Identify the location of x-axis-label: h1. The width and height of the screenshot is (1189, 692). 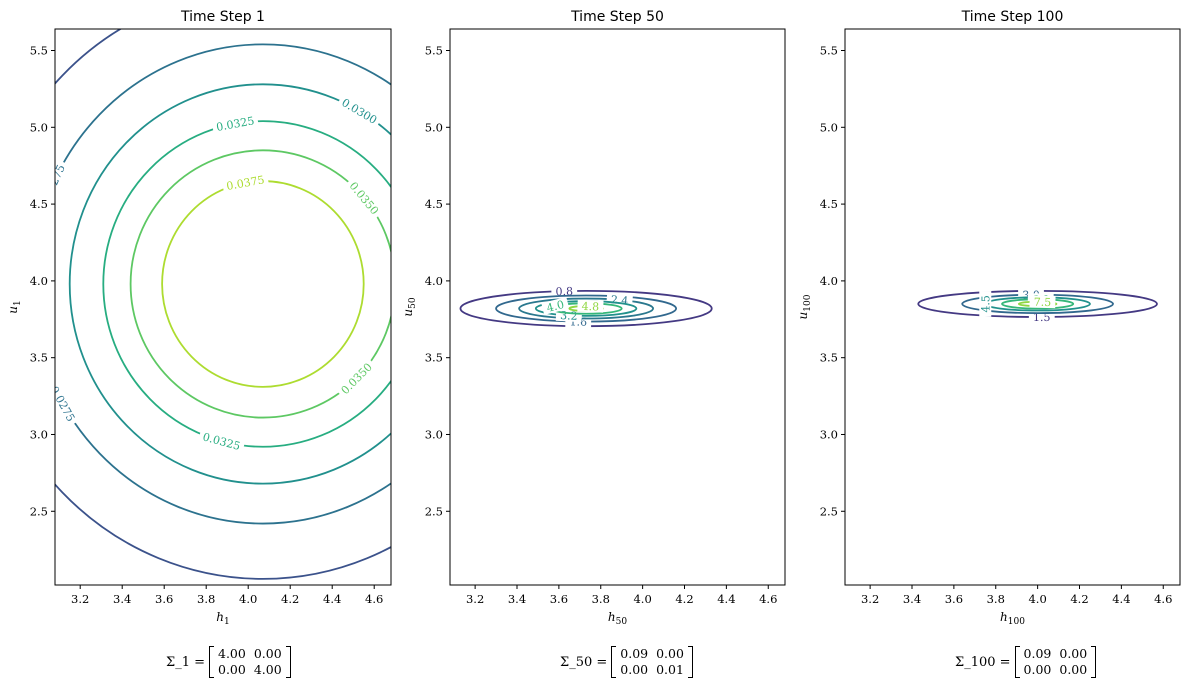
(222, 618).